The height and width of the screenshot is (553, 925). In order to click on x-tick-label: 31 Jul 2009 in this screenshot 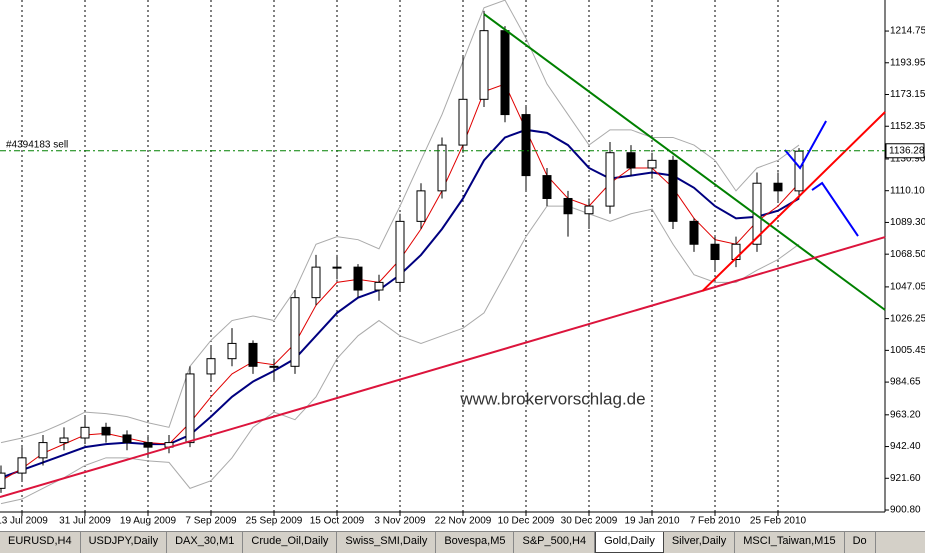, I will do `click(85, 521)`.